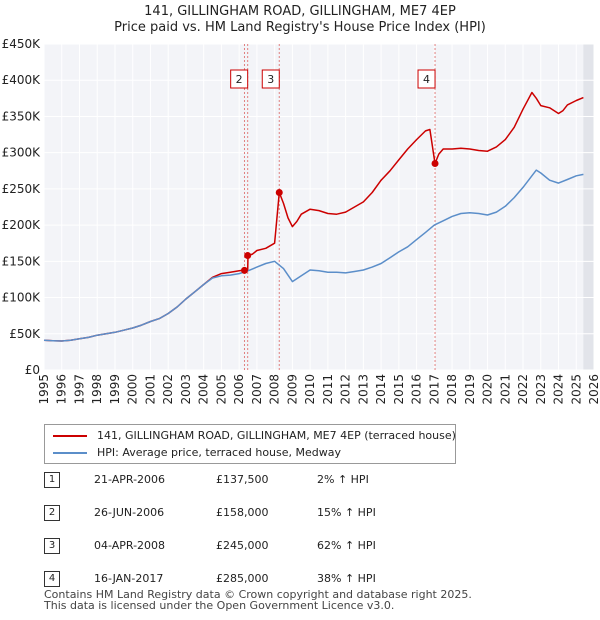 The width and height of the screenshot is (600, 620). What do you see at coordinates (22, 153) in the screenshot?
I see `y-tick-label: £300K` at bounding box center [22, 153].